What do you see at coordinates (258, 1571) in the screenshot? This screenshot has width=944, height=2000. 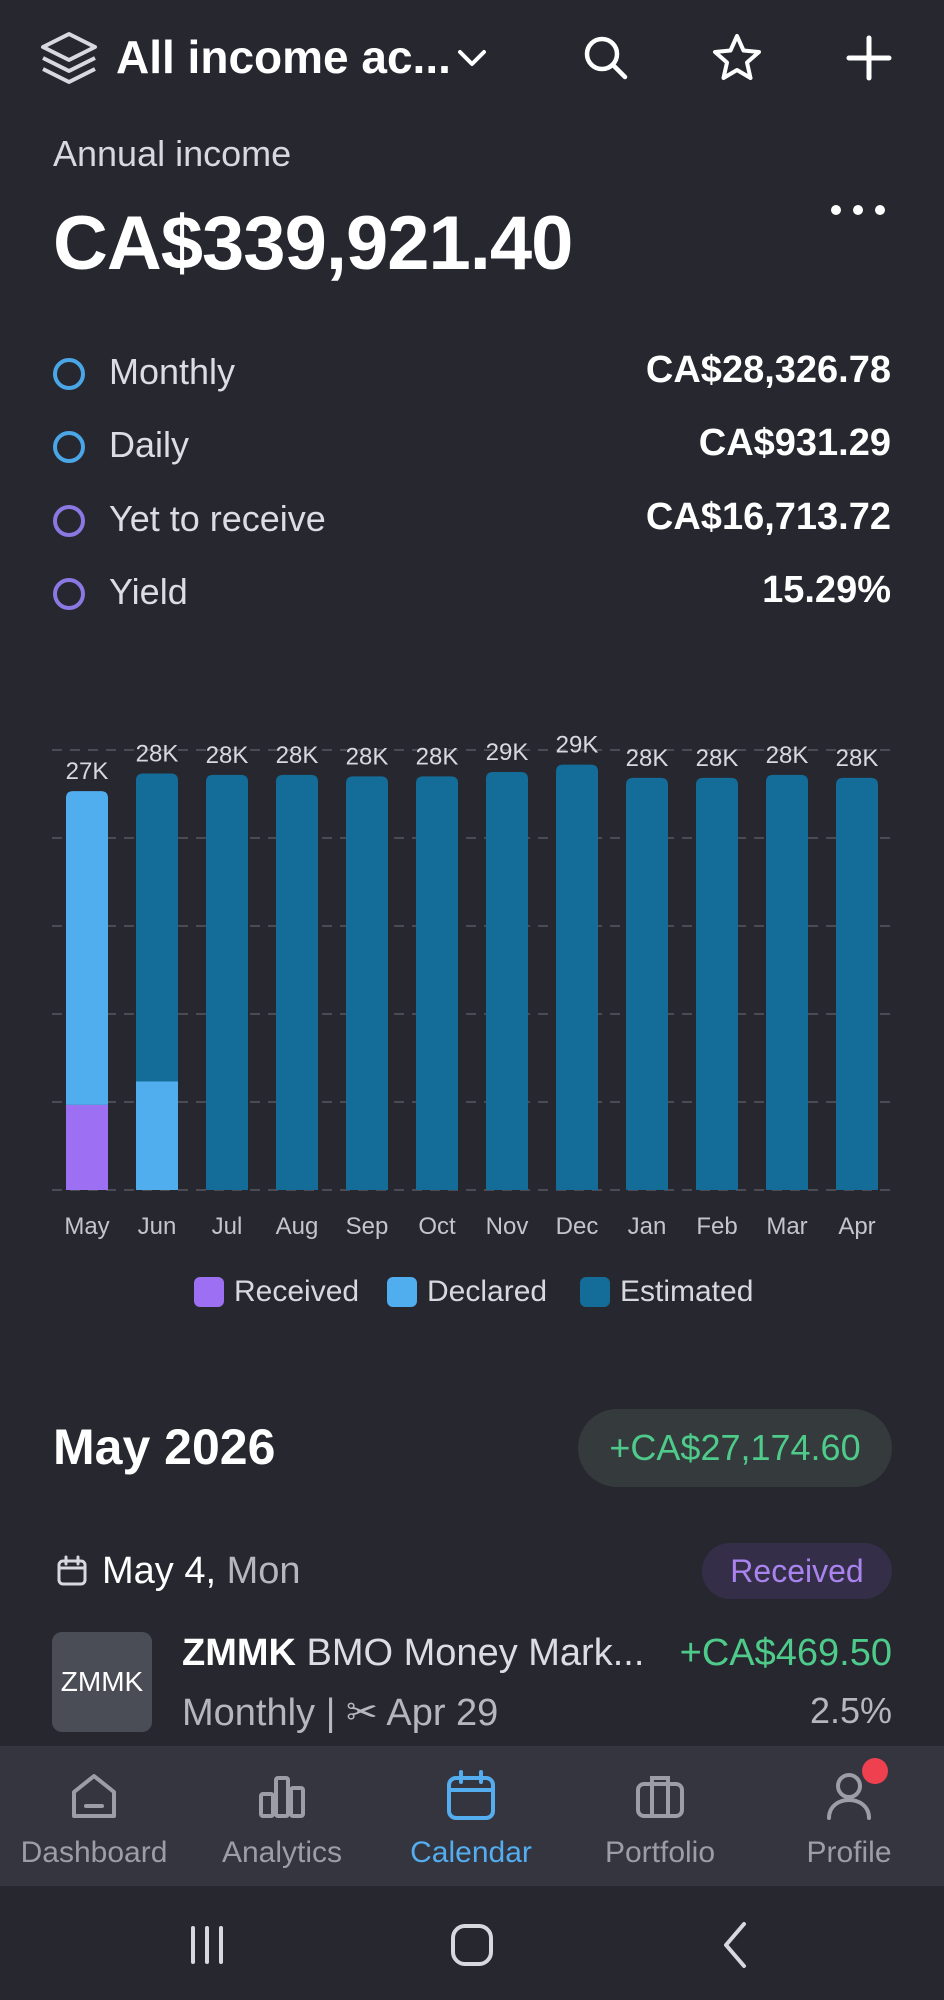 I see `day-weekday: Mon` at bounding box center [258, 1571].